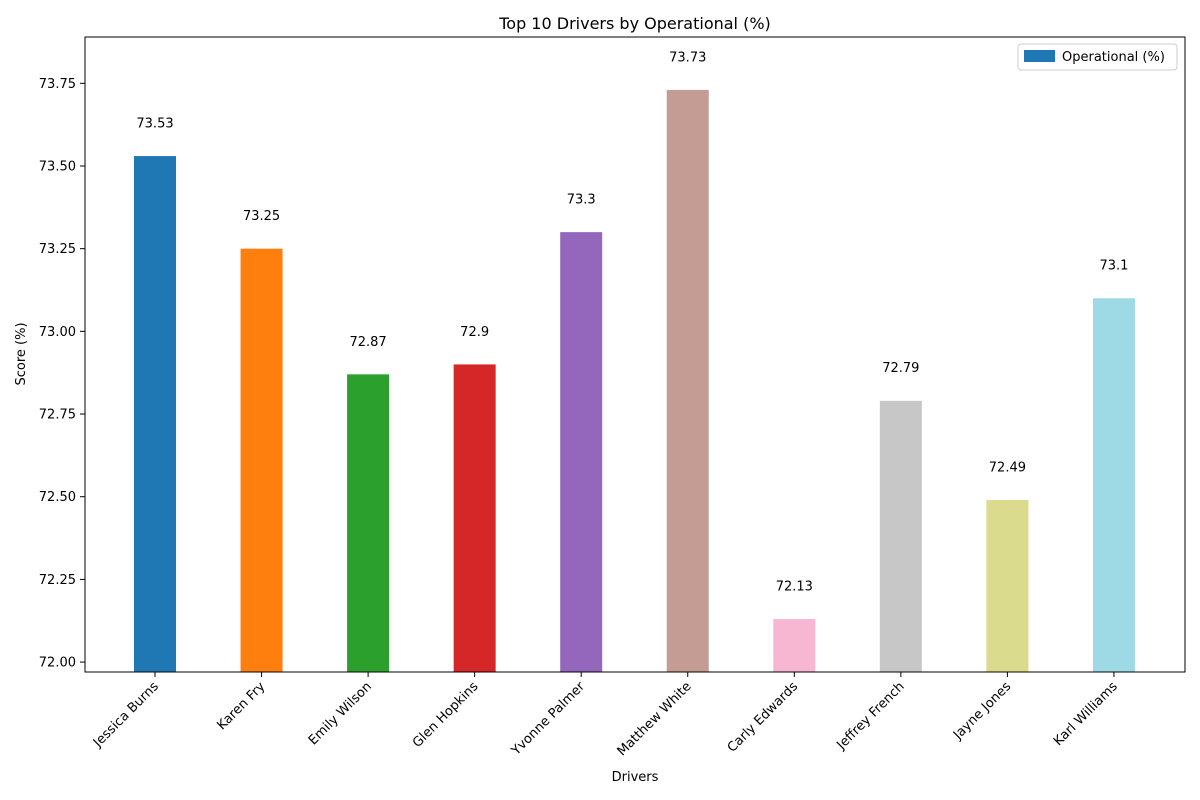 This screenshot has height=800, width=1200. I want to click on x-tick-label: Karl Williams, so click(1086, 714).